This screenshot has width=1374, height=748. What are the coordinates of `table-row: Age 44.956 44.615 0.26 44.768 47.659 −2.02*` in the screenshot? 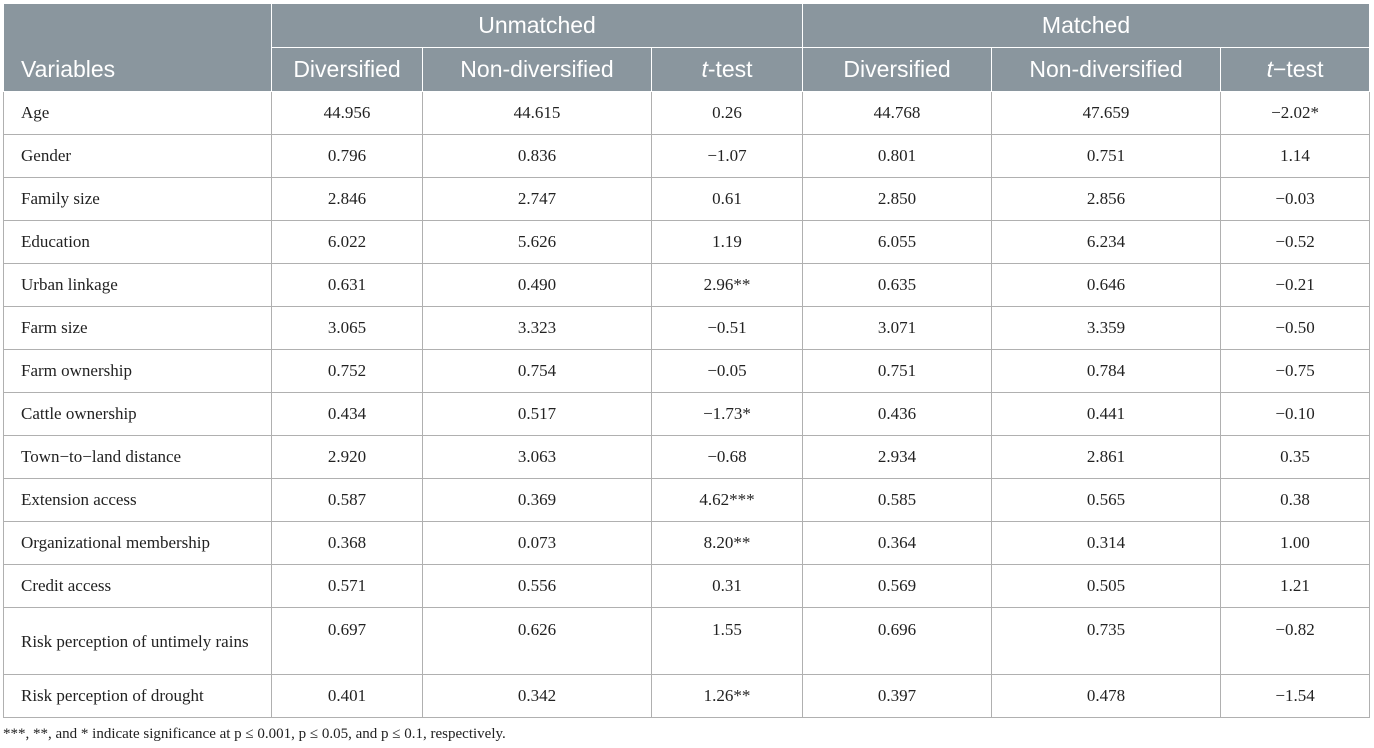 It's located at (687, 113).